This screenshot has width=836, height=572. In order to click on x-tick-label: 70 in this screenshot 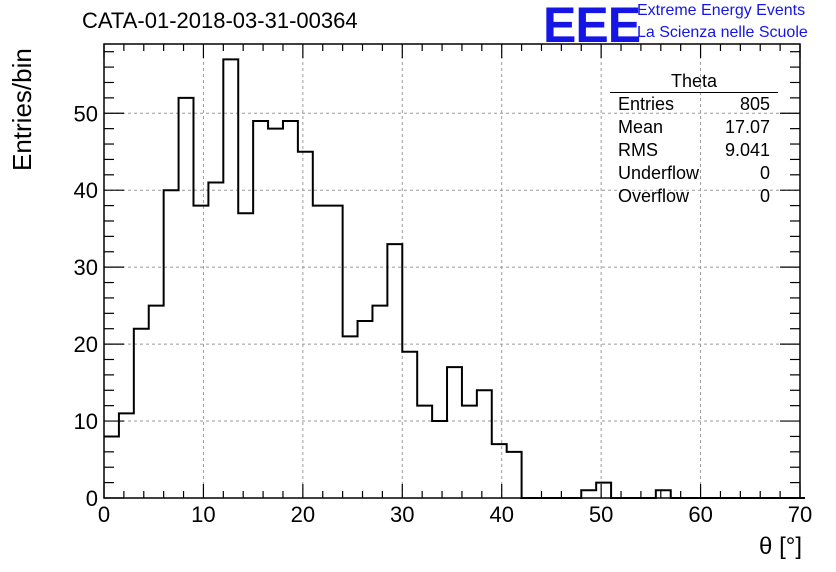, I will do `click(800, 514)`.